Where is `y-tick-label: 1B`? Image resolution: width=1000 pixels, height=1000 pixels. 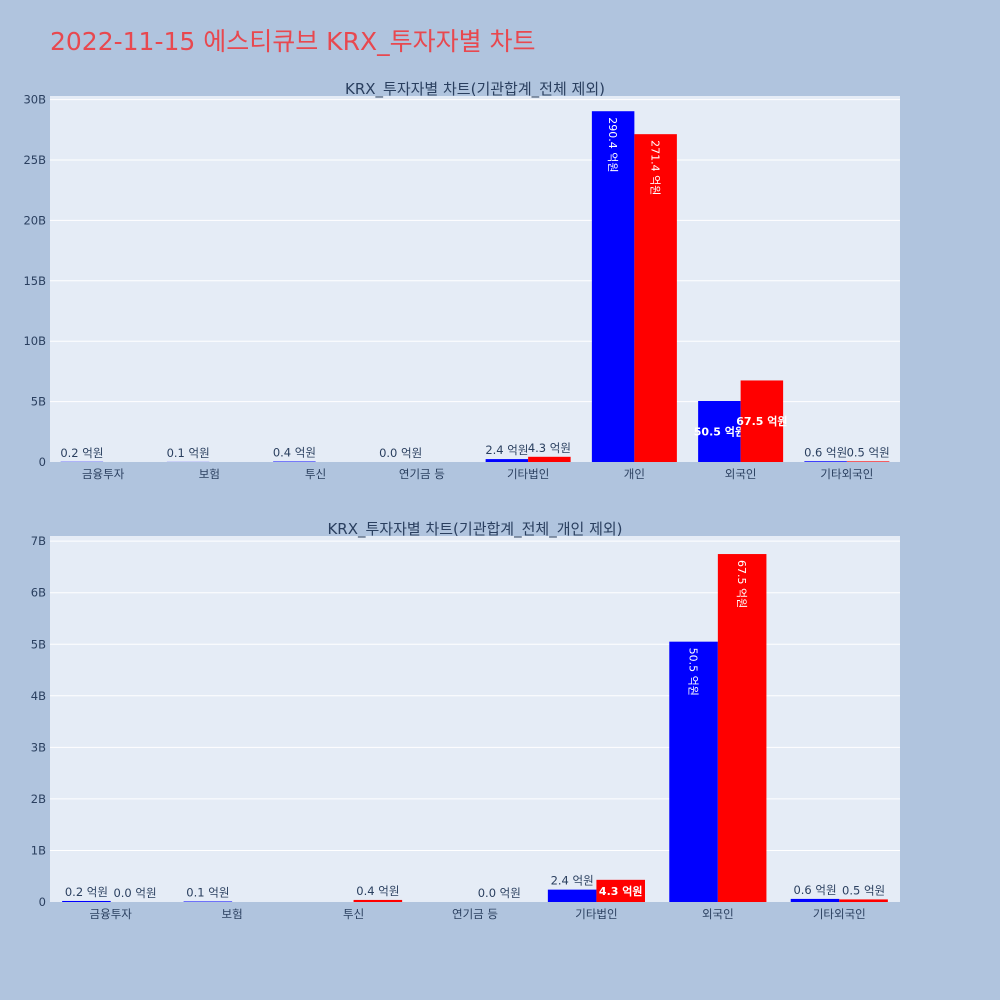
y-tick-label: 1B is located at coordinates (38, 850).